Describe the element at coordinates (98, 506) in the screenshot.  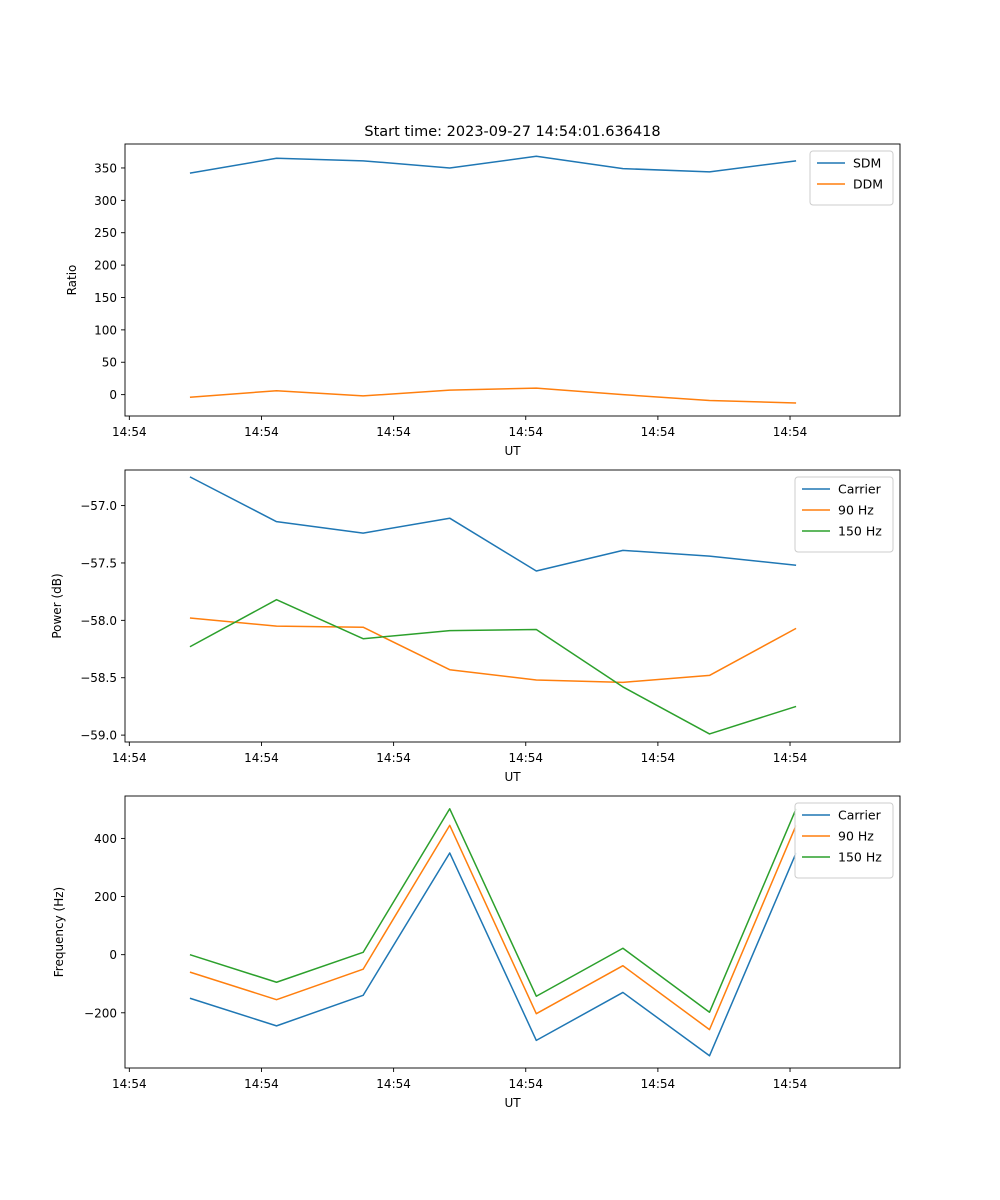
I see `y-tick-label: −57.0` at that location.